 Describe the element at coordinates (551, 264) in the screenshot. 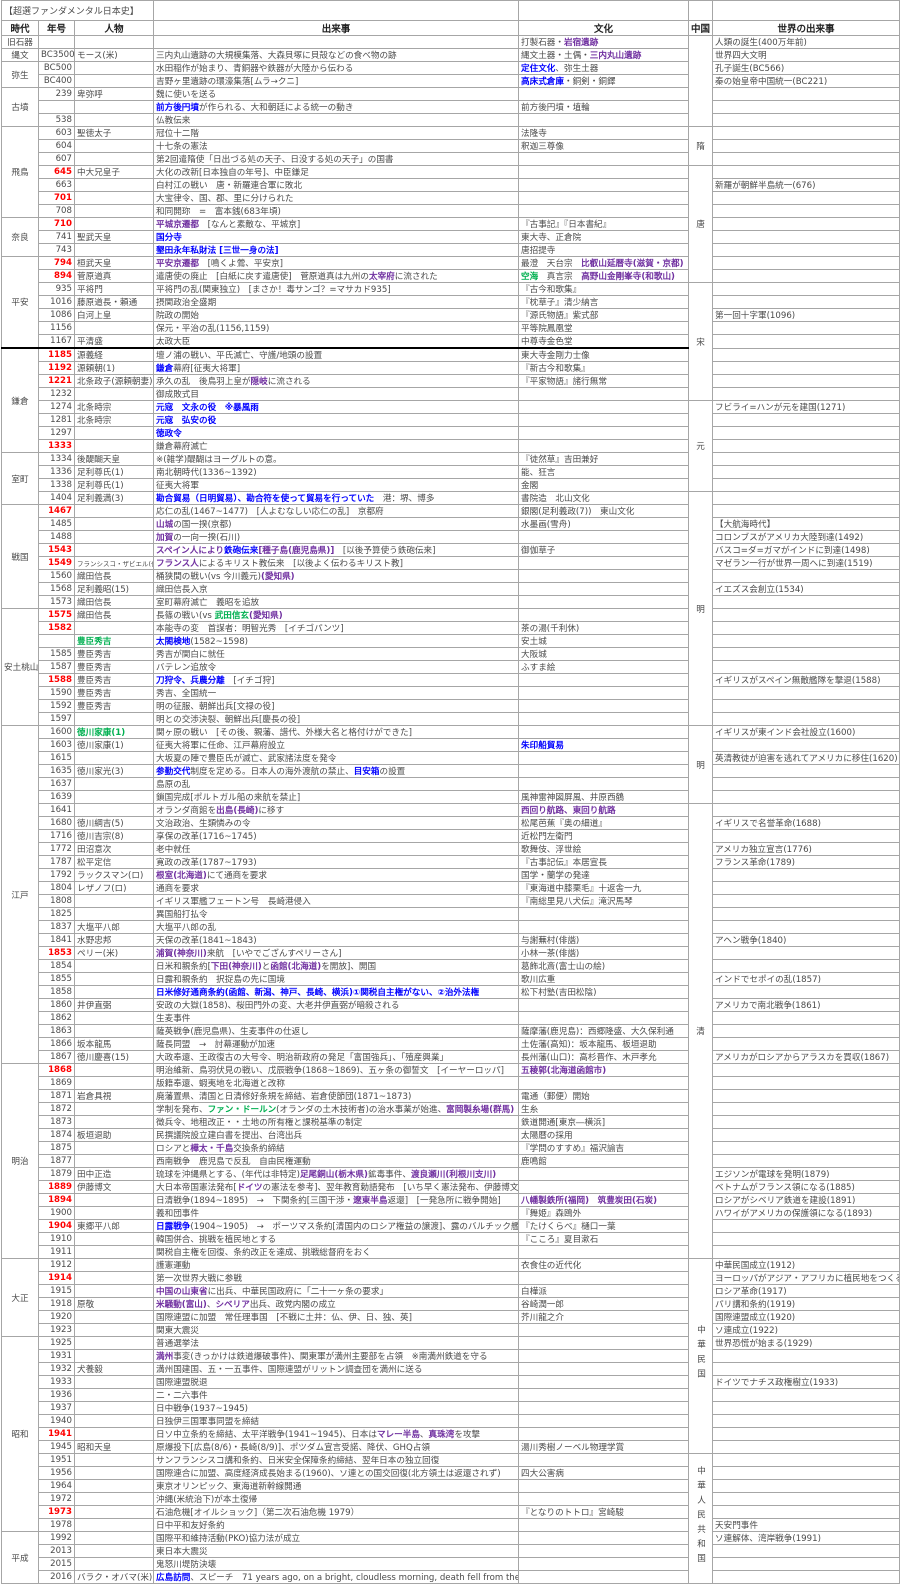

I see `text-segment: 最澄 天台宗` at that location.